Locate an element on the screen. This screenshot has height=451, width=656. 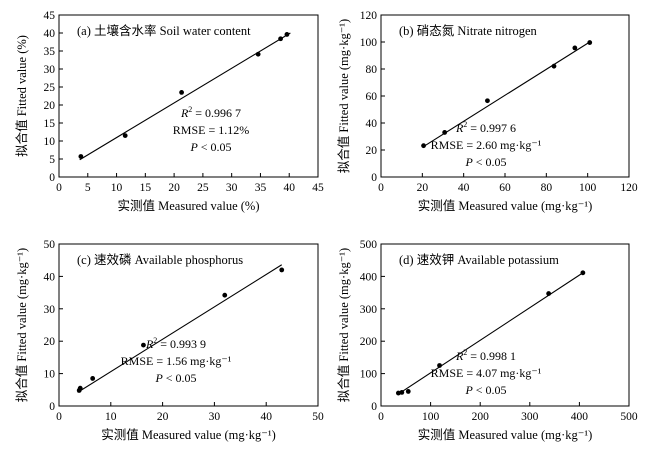
r-squared-label: R2 = 0.998 1 is located at coordinates (485, 355).